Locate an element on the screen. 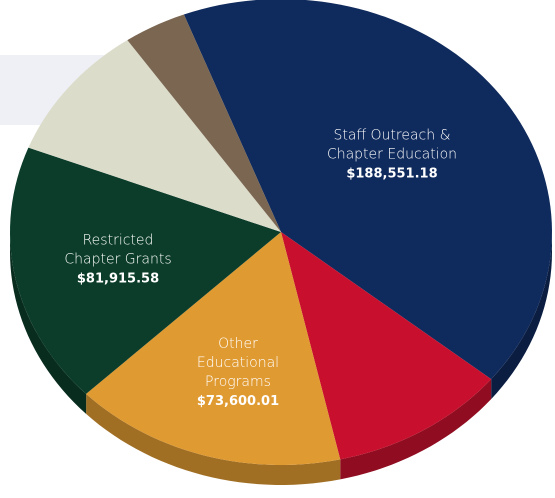 The image size is (555, 498). slice-value: $188,551.18 is located at coordinates (392, 174).